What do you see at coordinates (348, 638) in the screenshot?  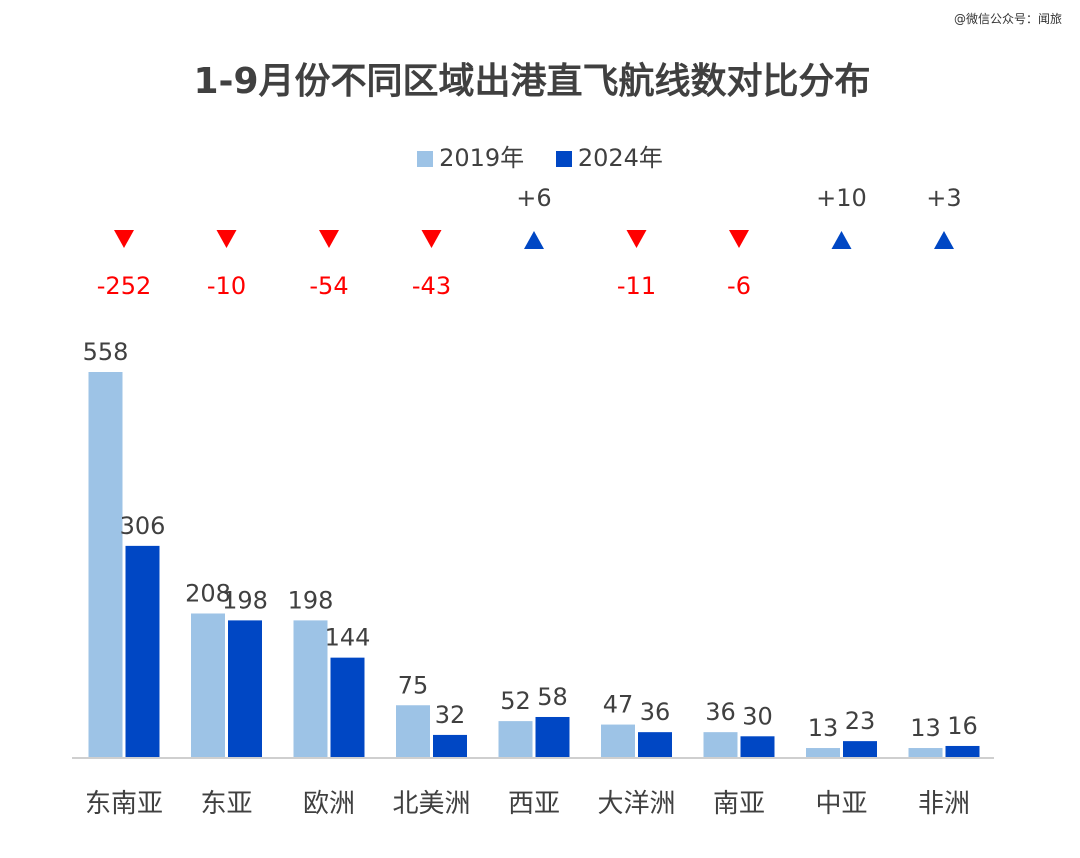 I see `data-label-2024: 144` at bounding box center [348, 638].